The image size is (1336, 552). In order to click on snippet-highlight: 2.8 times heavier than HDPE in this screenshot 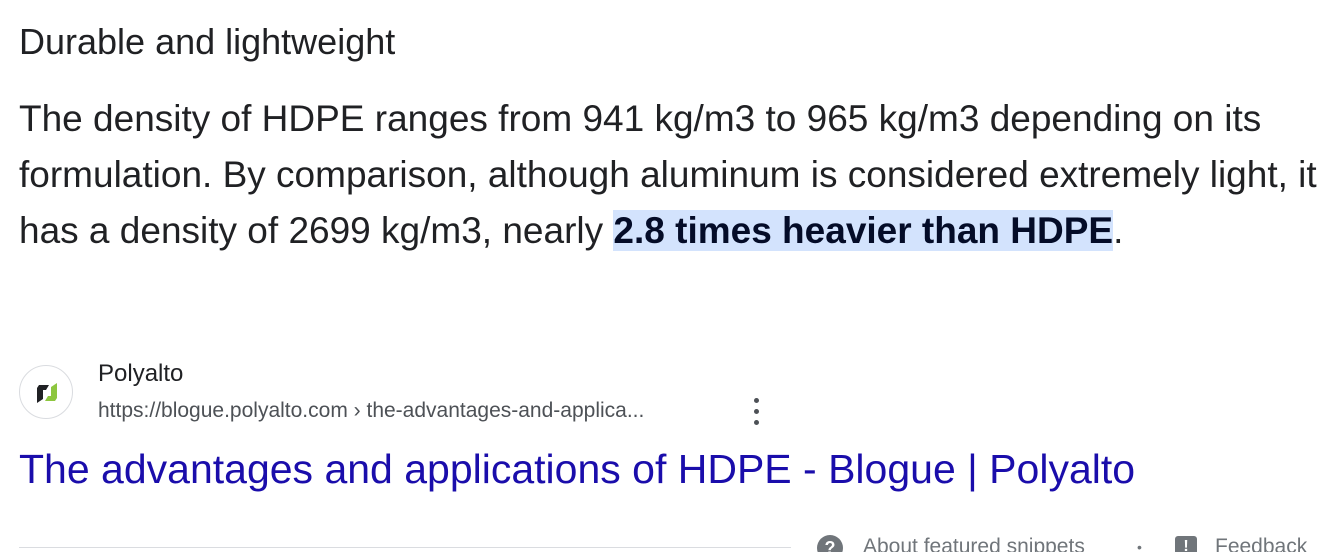, I will do `click(863, 230)`.